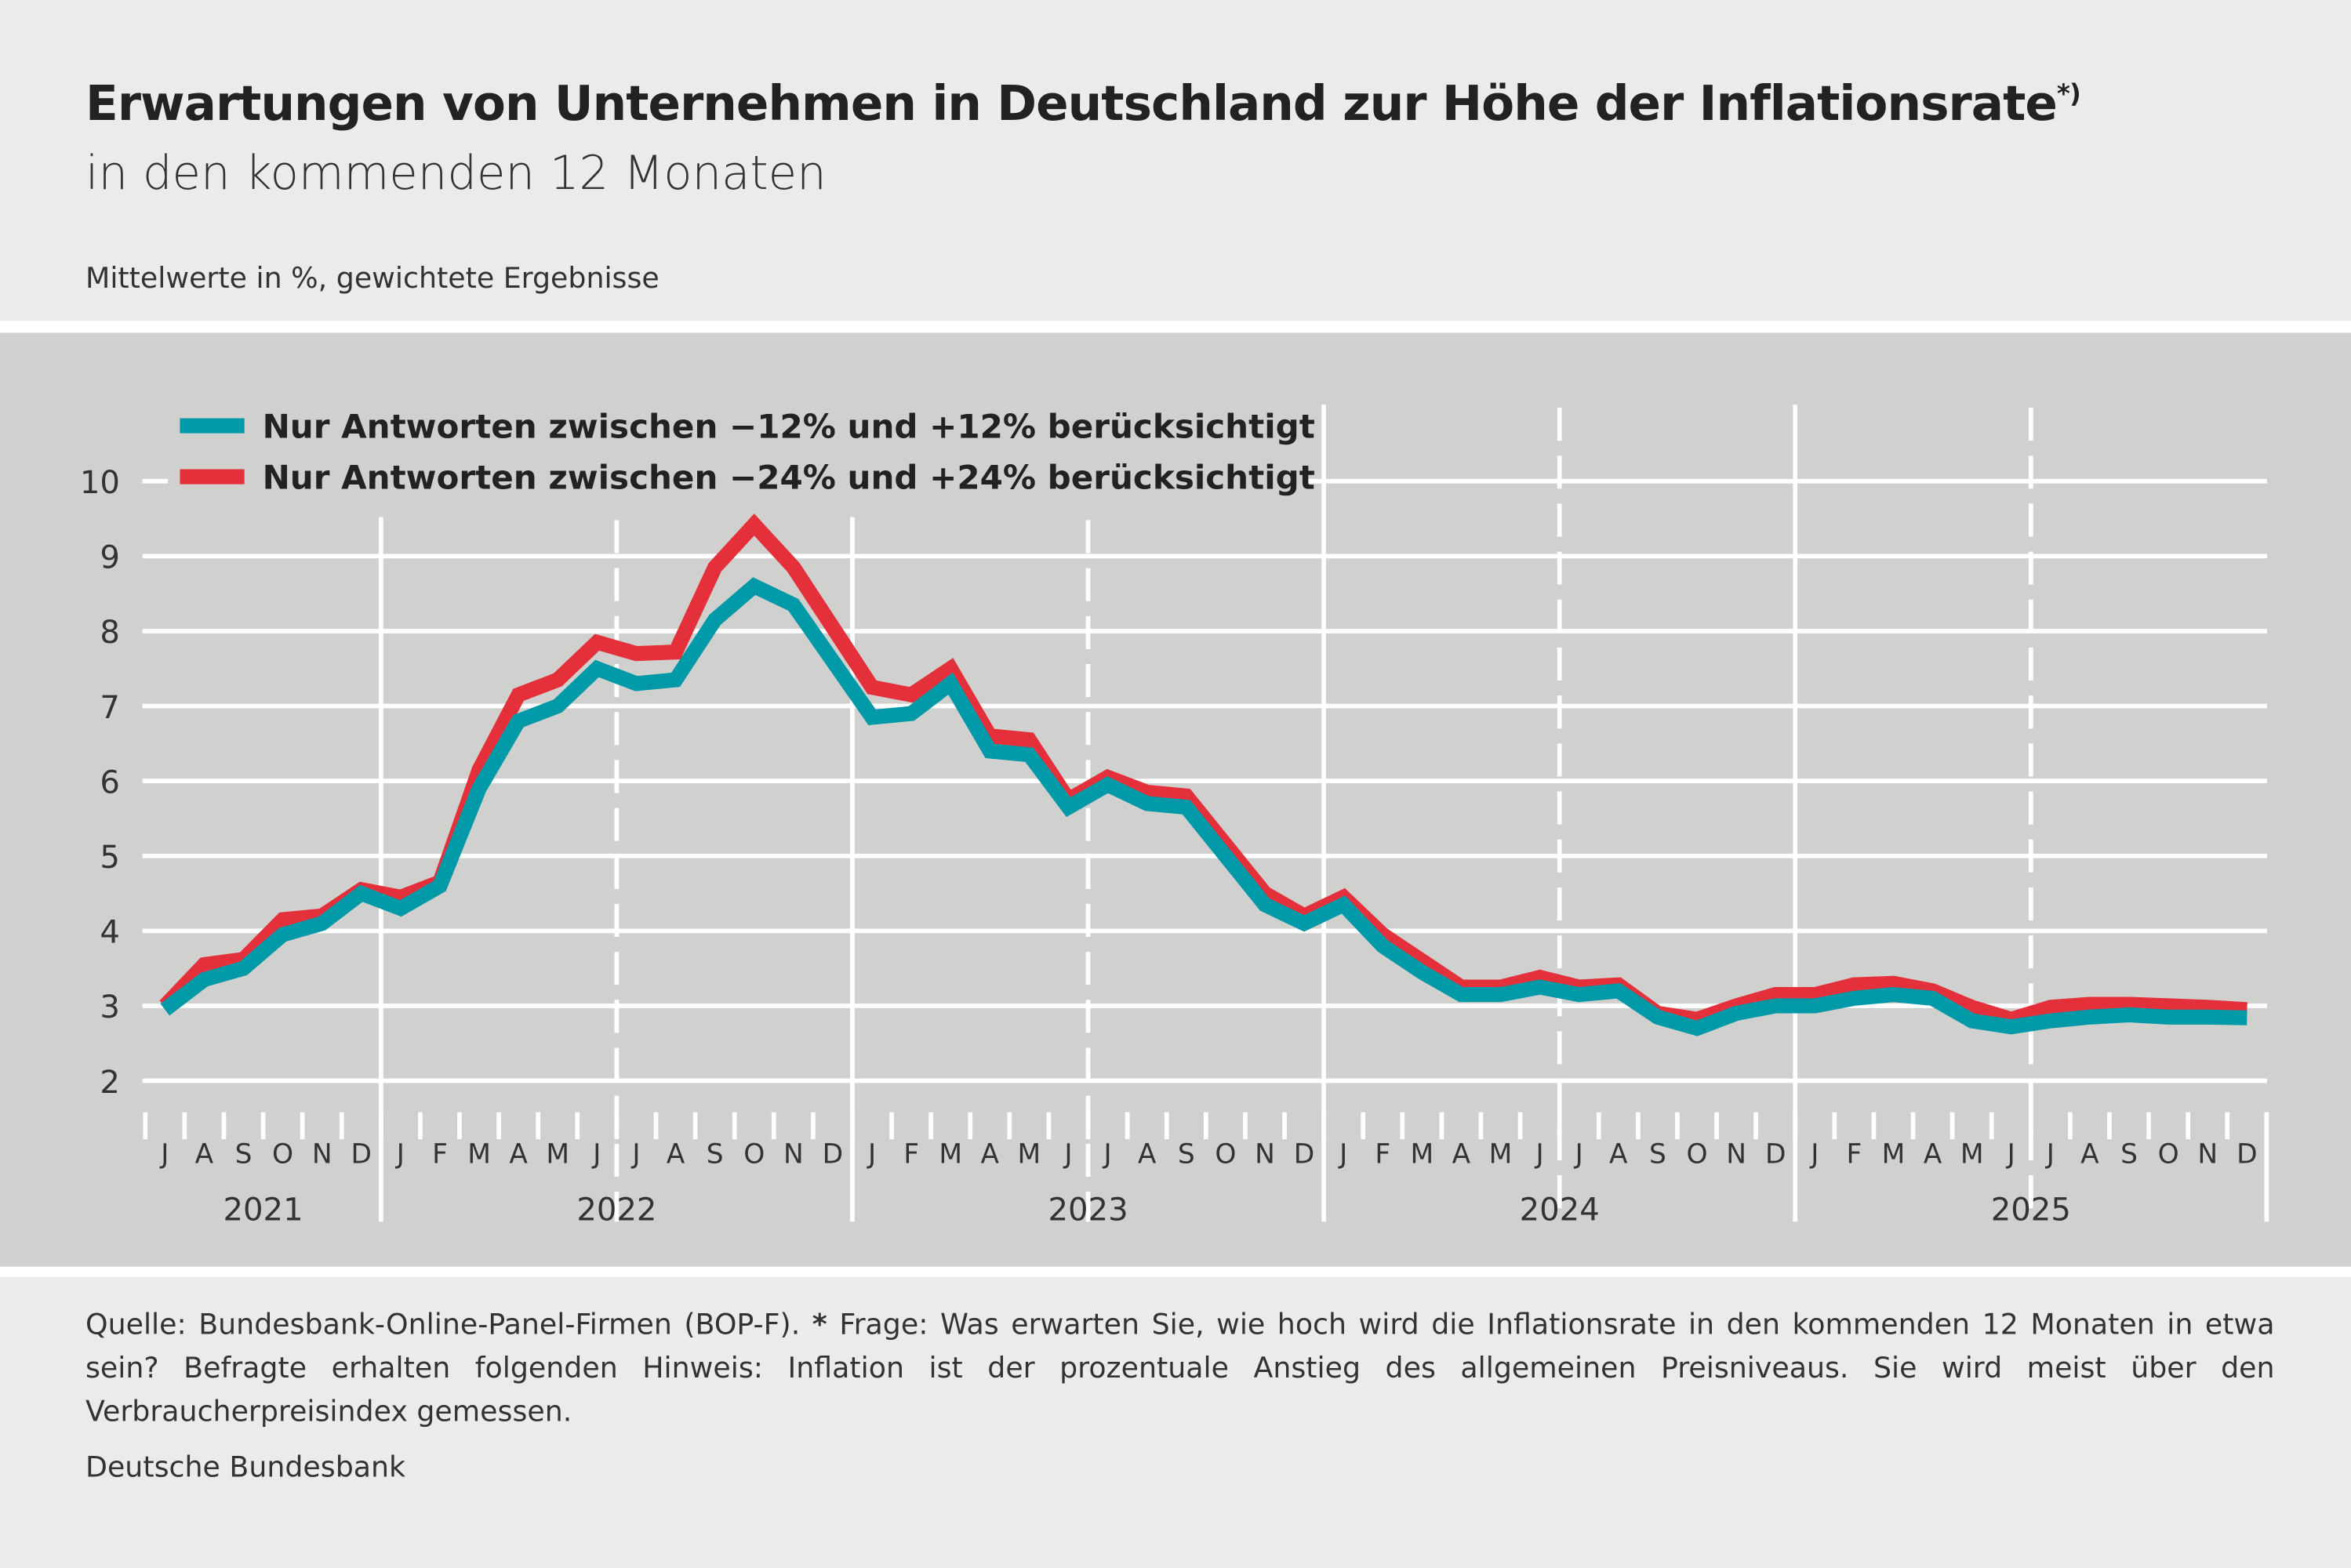  What do you see at coordinates (2031, 1210) in the screenshot?
I see `year-label: 2025` at bounding box center [2031, 1210].